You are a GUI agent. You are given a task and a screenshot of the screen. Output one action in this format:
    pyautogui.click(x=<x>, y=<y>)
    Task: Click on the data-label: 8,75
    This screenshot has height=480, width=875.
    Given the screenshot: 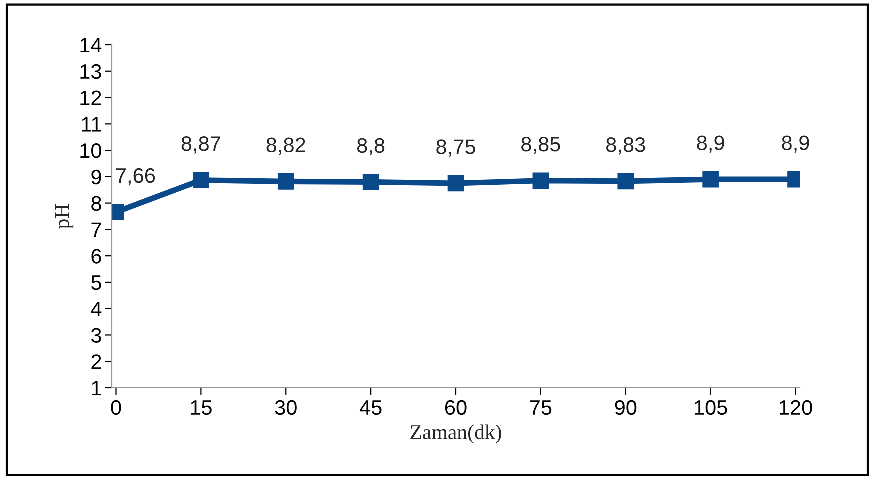 What is the action you would take?
    pyautogui.click(x=456, y=148)
    